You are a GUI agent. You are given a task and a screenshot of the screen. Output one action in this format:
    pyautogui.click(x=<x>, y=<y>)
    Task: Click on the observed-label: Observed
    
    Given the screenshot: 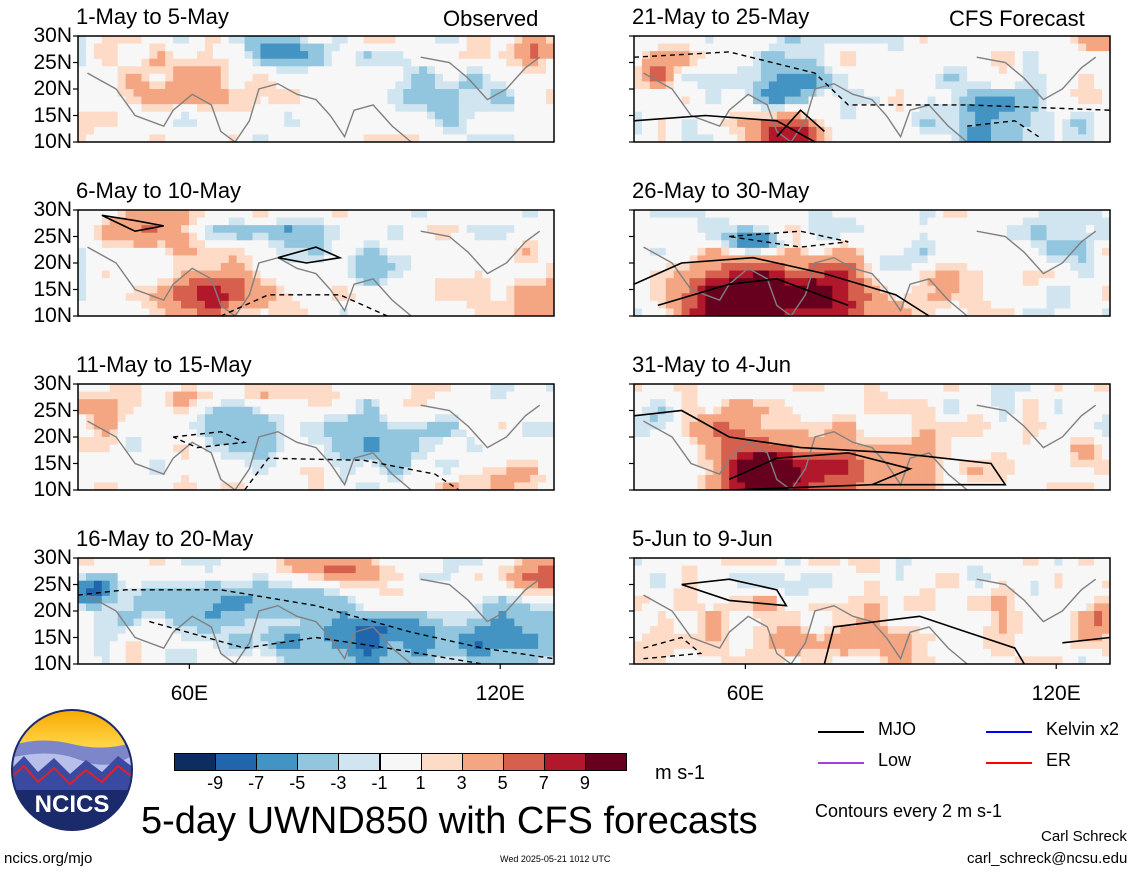 What is the action you would take?
    pyautogui.click(x=491, y=18)
    